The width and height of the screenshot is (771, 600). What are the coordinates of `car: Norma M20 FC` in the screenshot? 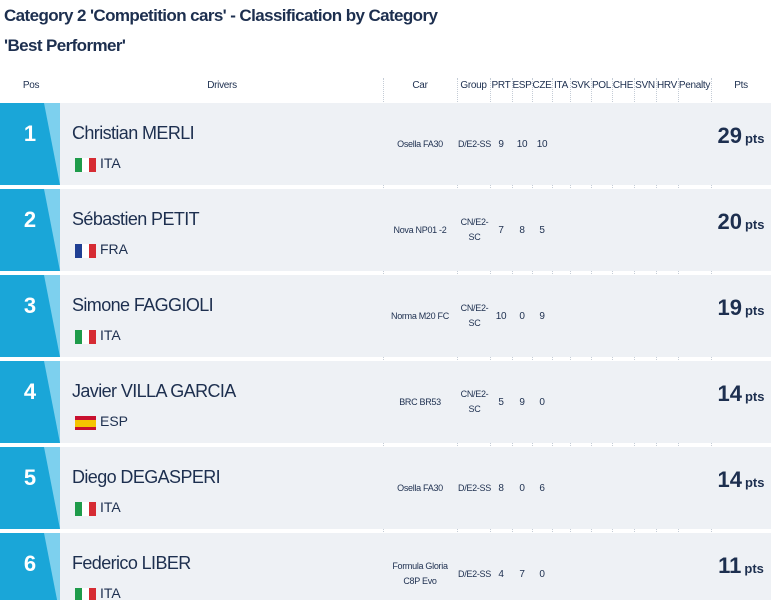 It's located at (420, 315).